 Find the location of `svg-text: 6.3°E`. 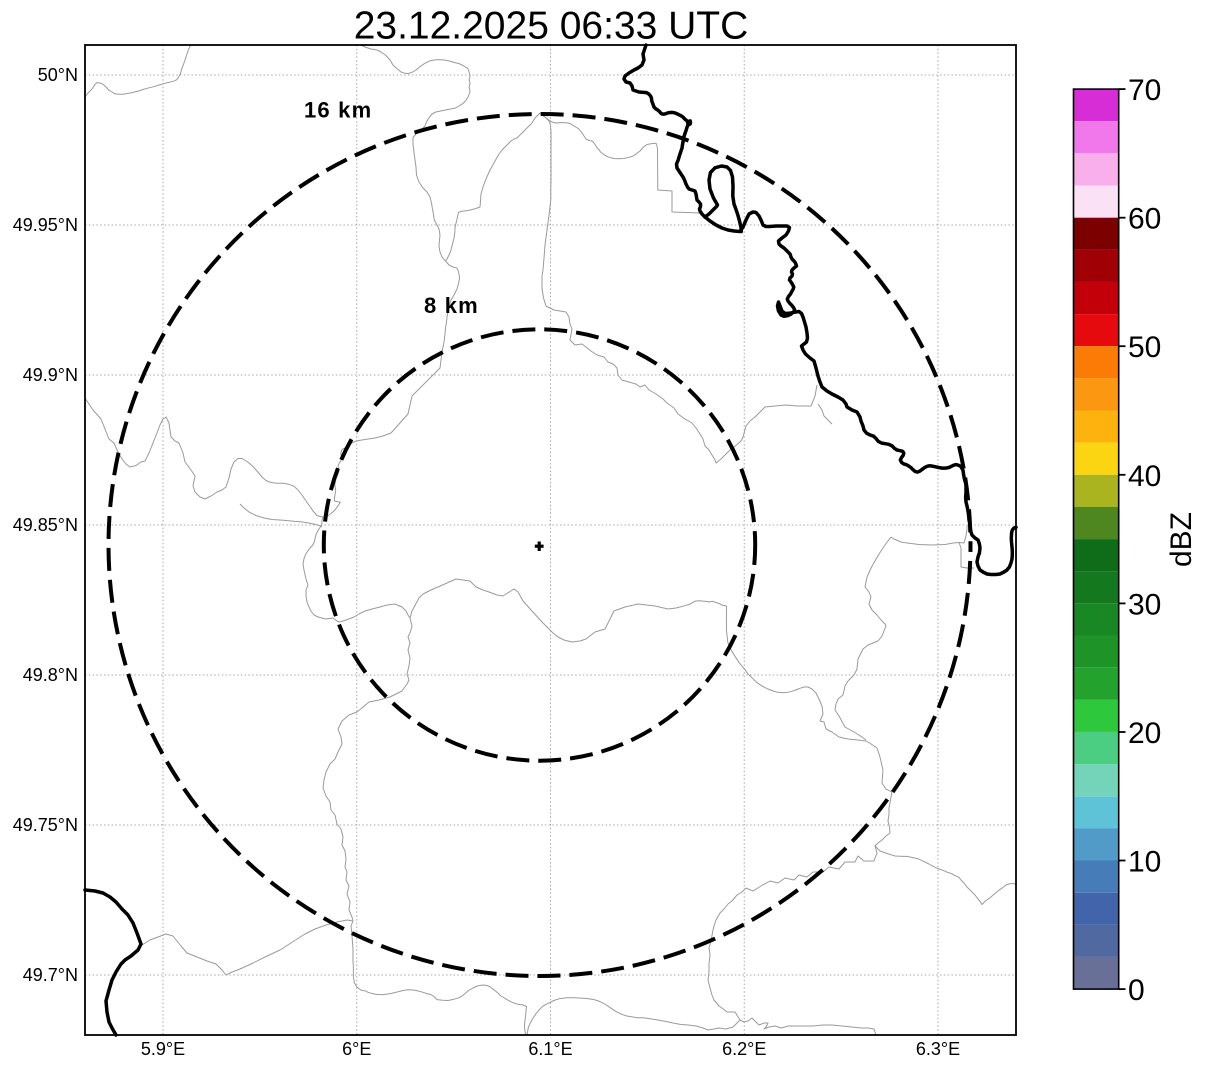

svg-text: 6.3°E is located at coordinates (938, 1049).